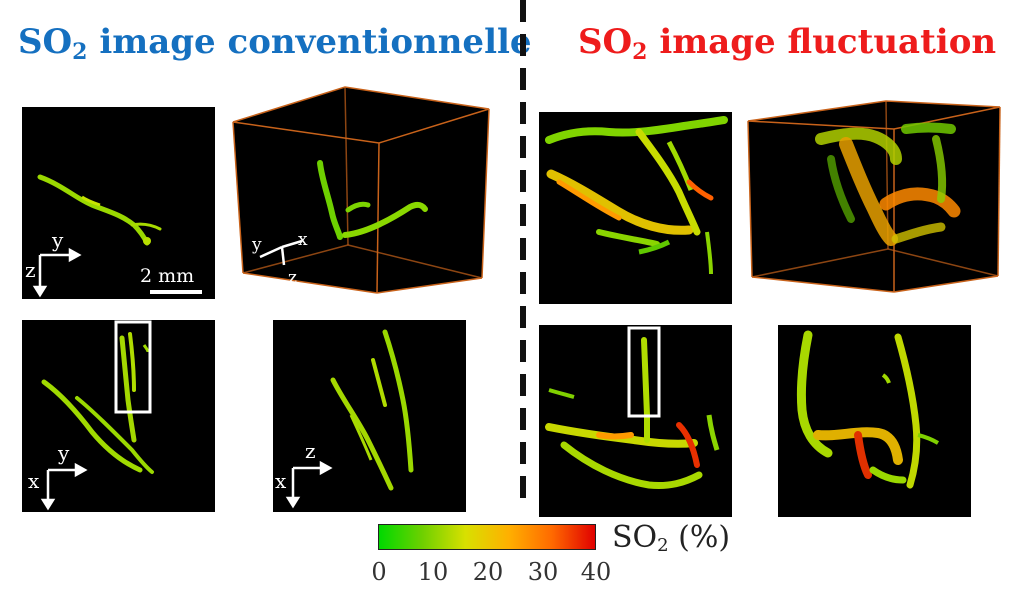 The width and height of the screenshot is (1014, 595). Describe the element at coordinates (523, 255) in the screenshot. I see `dashed-divider` at that location.